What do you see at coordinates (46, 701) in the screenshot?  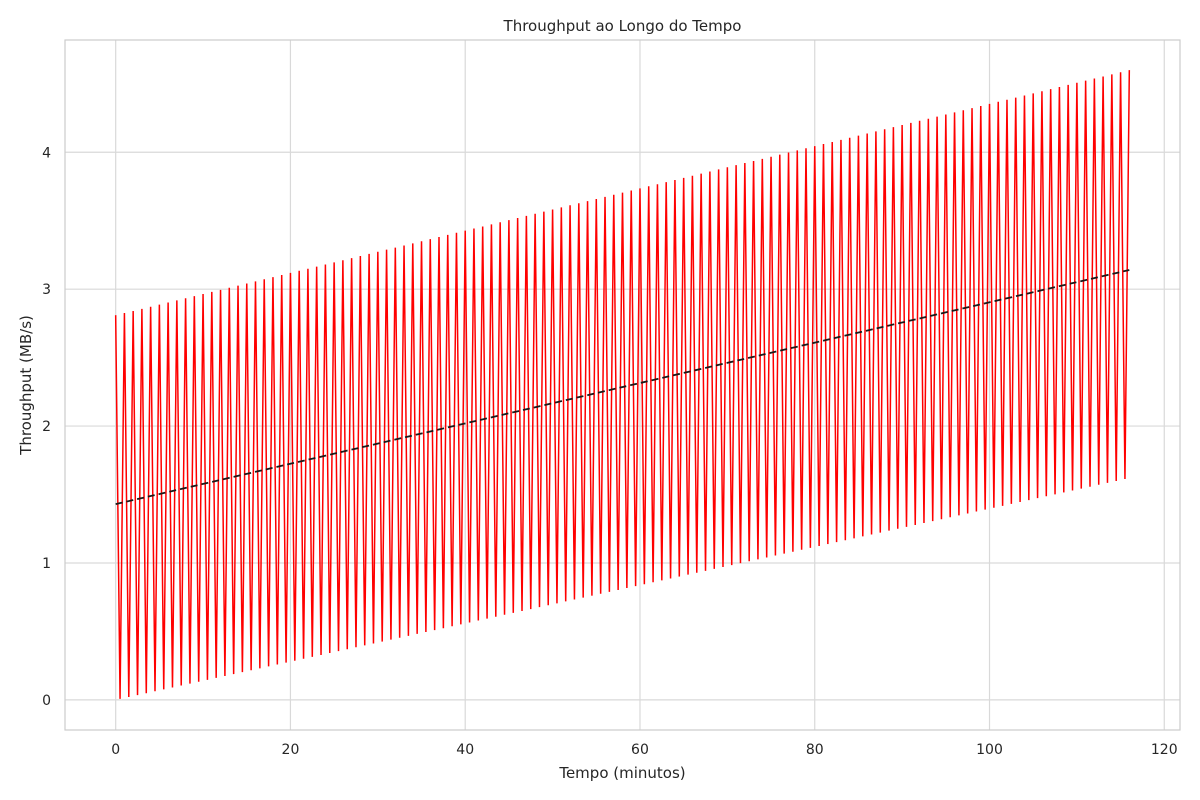 I see `y-tick-label: 0` at bounding box center [46, 701].